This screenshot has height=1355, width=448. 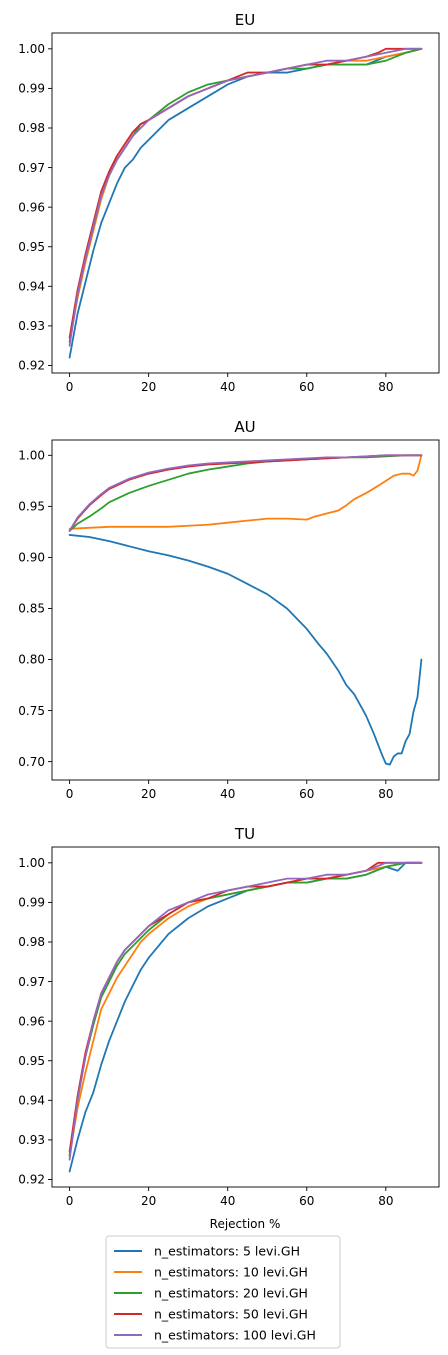 I want to click on series-line-s100, so click(x=245, y=493).